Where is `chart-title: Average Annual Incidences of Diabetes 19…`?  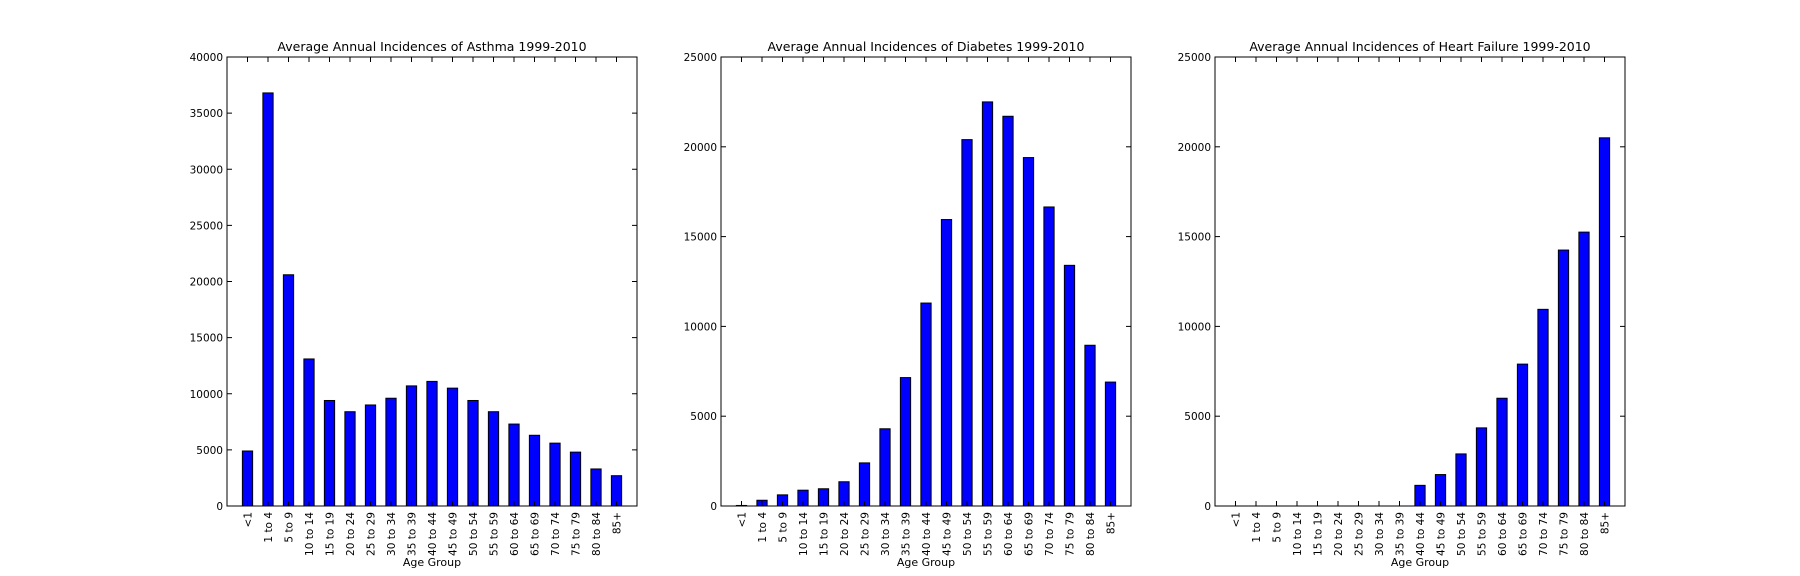
chart-title: Average Annual Incidences of Diabetes 19… is located at coordinates (926, 46).